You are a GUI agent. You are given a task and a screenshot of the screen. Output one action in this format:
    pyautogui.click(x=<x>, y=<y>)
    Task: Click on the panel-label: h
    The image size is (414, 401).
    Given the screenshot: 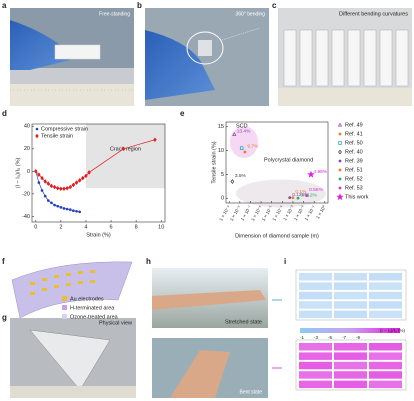 What is the action you would take?
    pyautogui.click(x=148, y=261)
    